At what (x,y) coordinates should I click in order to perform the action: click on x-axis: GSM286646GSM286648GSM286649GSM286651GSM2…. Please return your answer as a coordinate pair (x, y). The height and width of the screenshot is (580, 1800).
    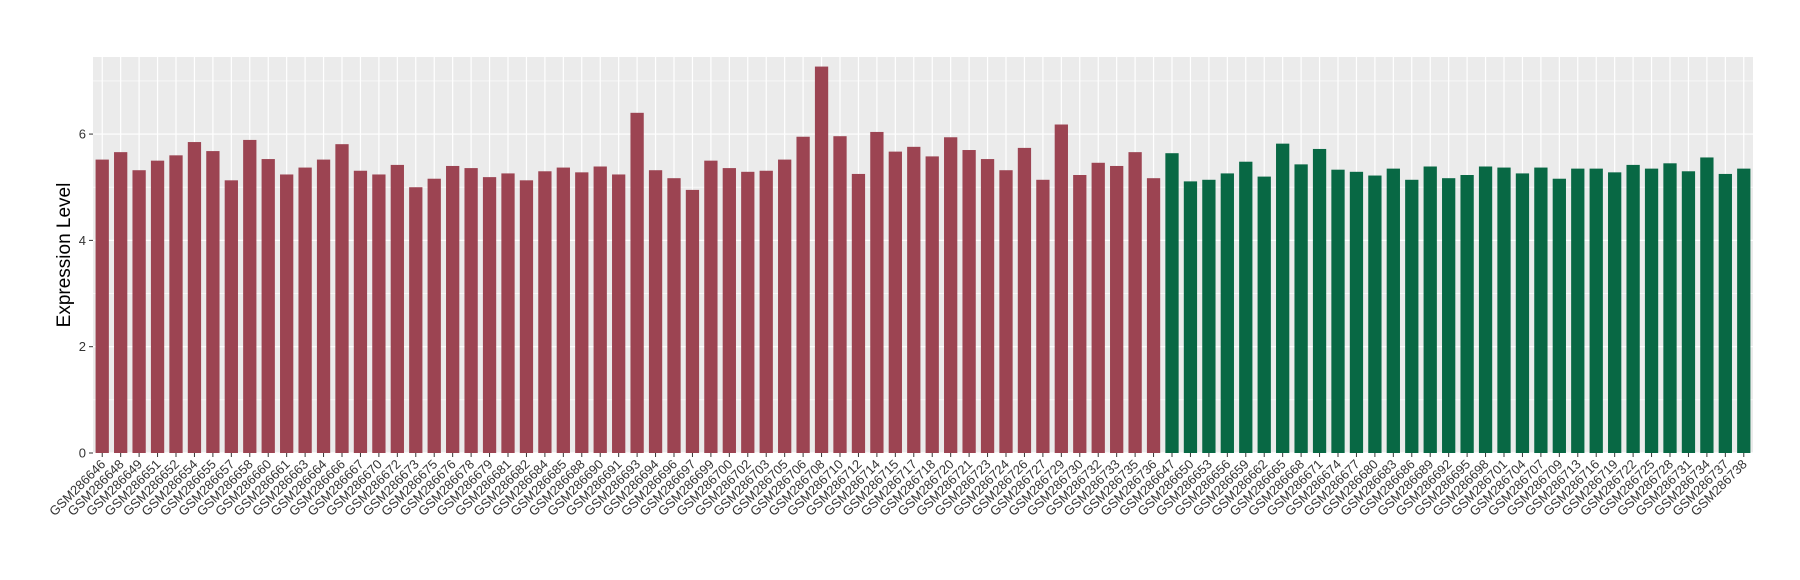
    Looking at the image, I should click on (898, 486).